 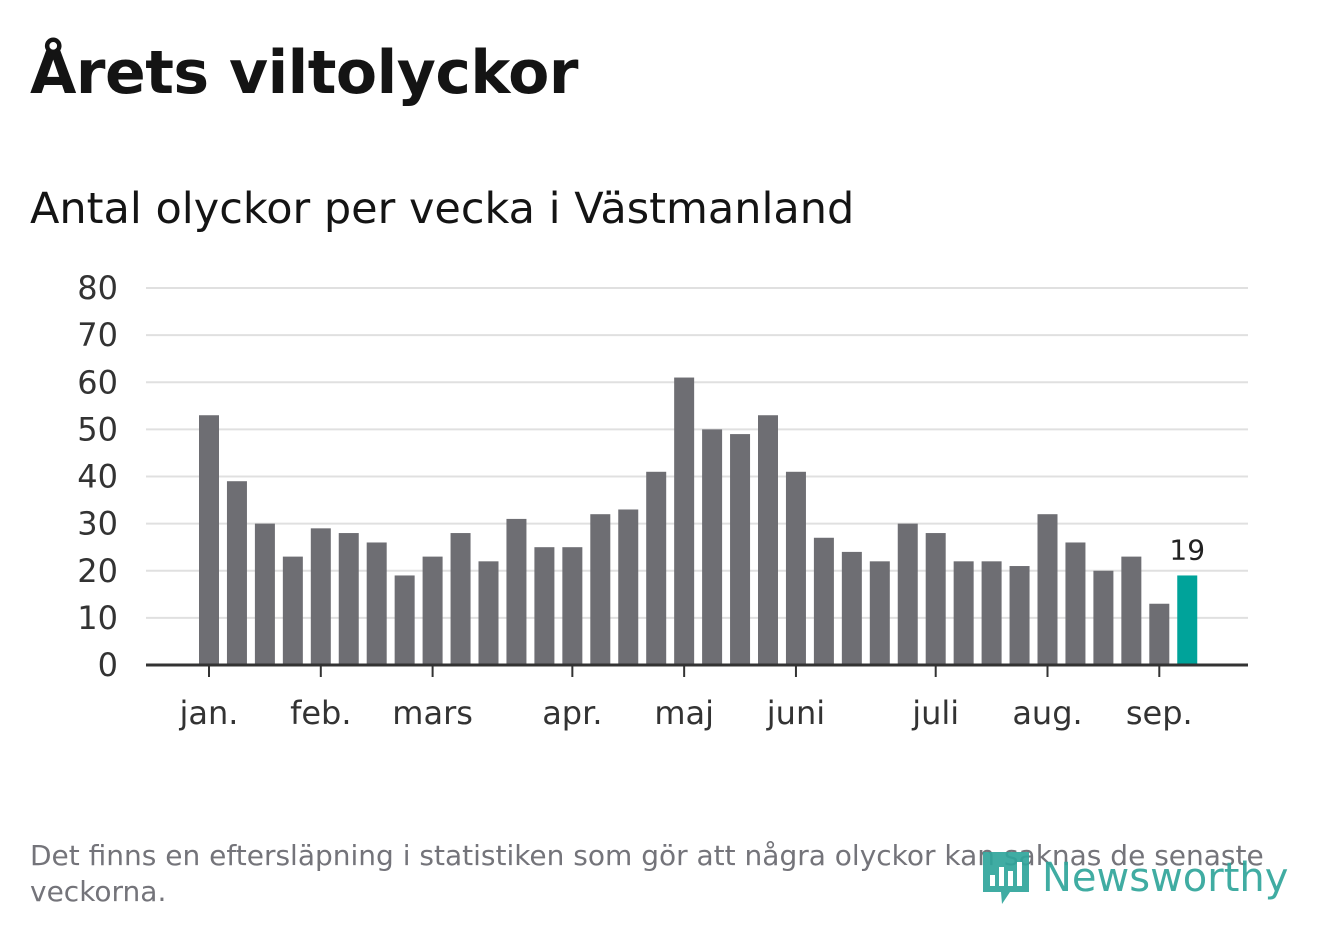 I want to click on y-tick-label: 40, so click(x=97, y=477).